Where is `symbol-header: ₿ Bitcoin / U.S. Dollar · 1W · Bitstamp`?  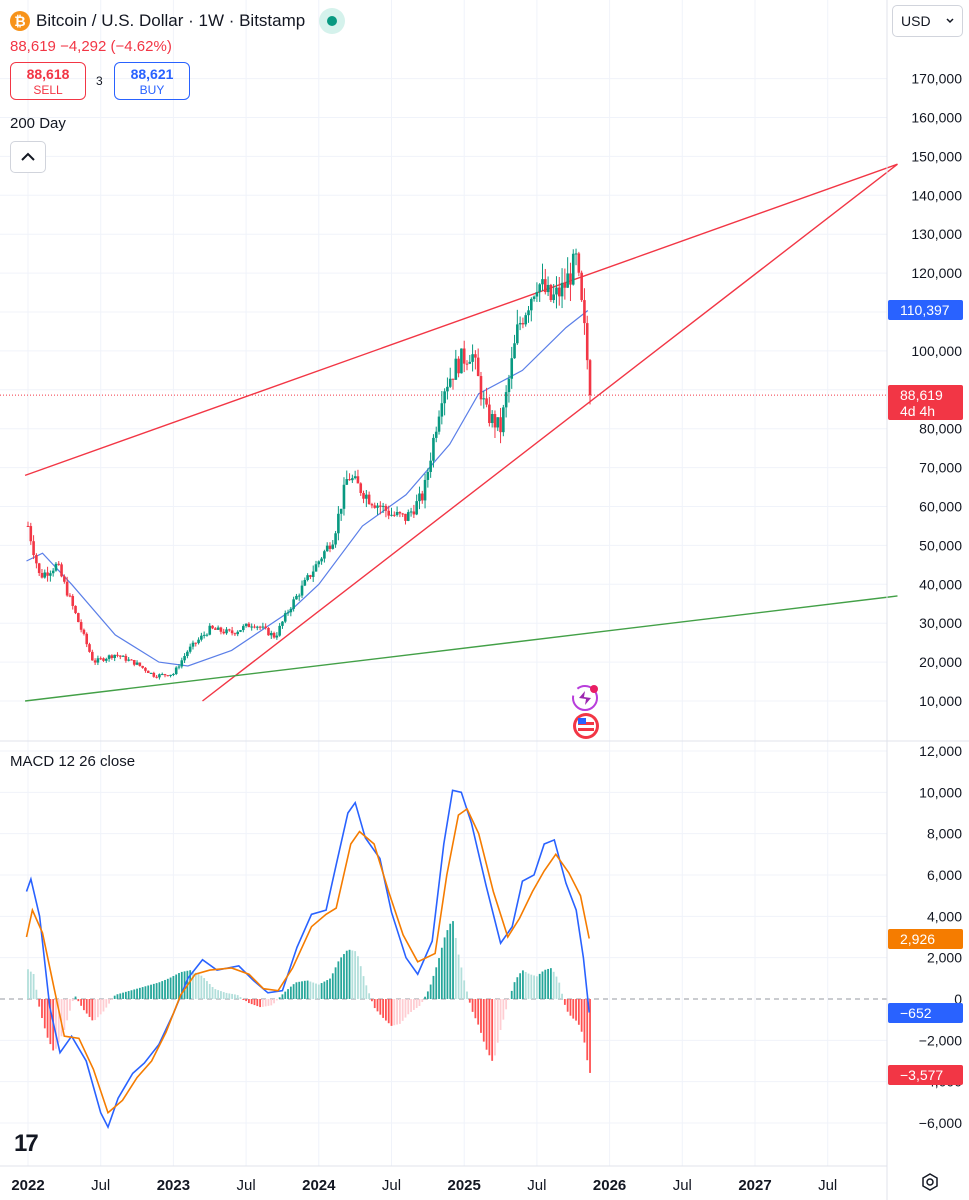 symbol-header: ₿ Bitcoin / U.S. Dollar · 1W · Bitstamp is located at coordinates (178, 21).